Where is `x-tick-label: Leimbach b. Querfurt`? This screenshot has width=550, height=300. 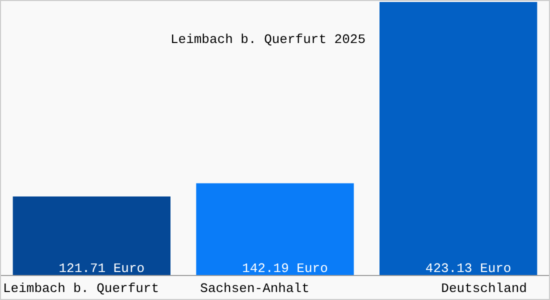 x-tick-label: Leimbach b. Querfurt is located at coordinates (81, 288).